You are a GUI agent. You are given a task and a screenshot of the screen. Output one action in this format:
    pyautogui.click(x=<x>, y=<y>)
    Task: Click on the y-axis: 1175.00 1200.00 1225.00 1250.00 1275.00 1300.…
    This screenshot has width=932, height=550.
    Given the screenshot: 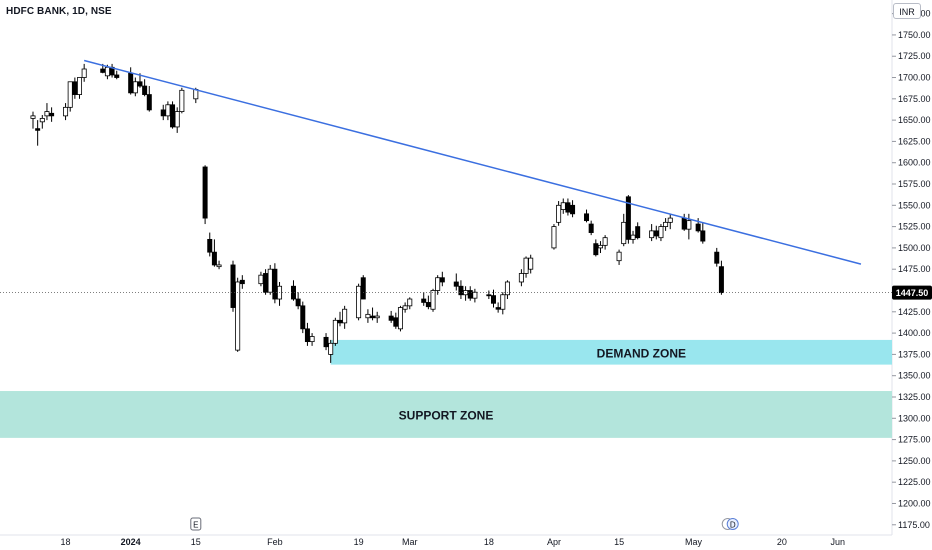 What is the action you would take?
    pyautogui.click(x=911, y=275)
    